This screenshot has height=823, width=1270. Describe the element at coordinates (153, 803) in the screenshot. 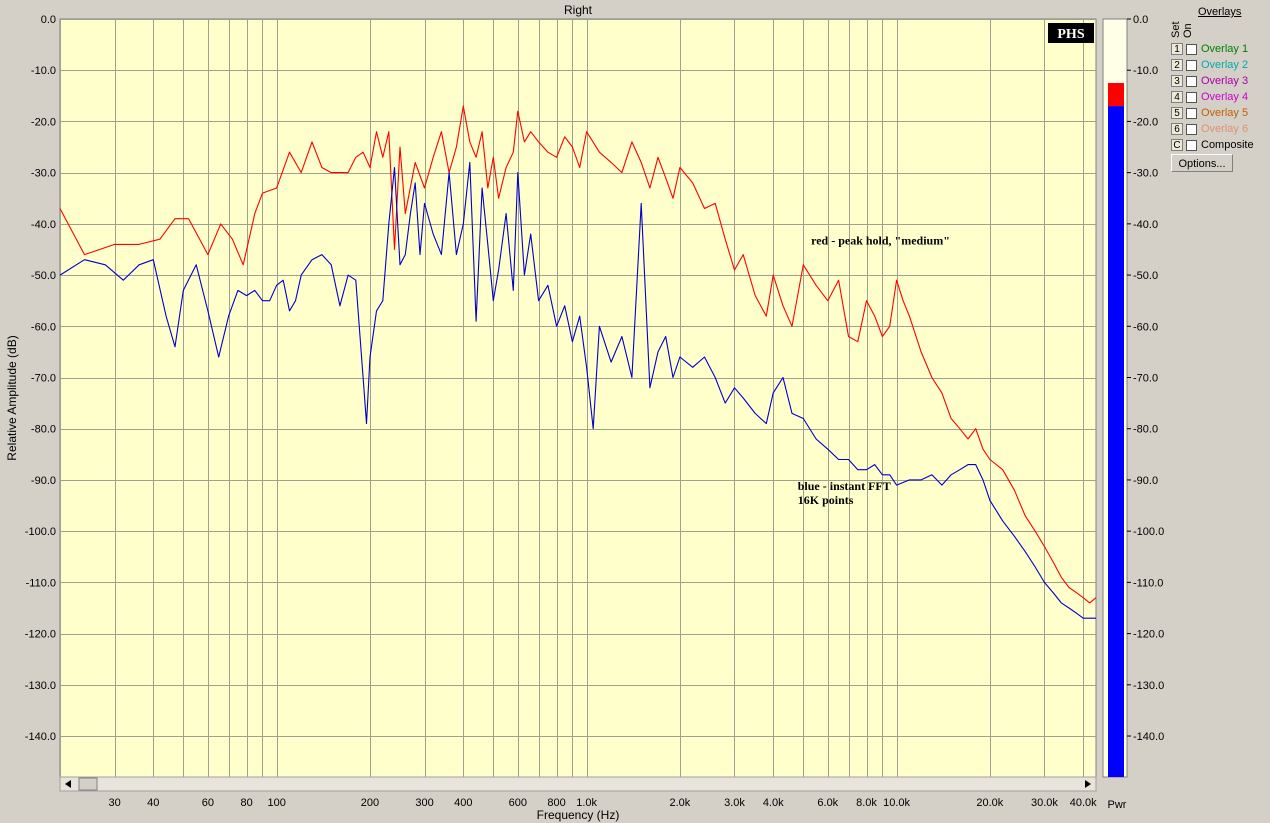

I see `x-tick-label: 40` at that location.